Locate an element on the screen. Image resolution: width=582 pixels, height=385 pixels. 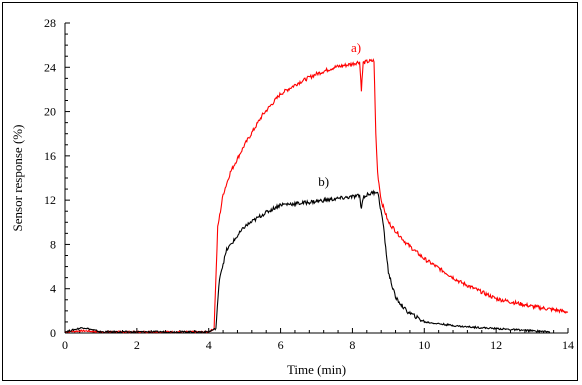
y-tick-label: 28 is located at coordinates (50, 23).